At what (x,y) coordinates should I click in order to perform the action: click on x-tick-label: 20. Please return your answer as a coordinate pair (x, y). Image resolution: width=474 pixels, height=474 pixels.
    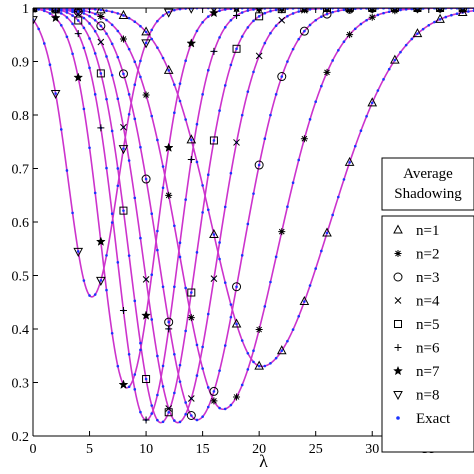
    Looking at the image, I should click on (259, 449).